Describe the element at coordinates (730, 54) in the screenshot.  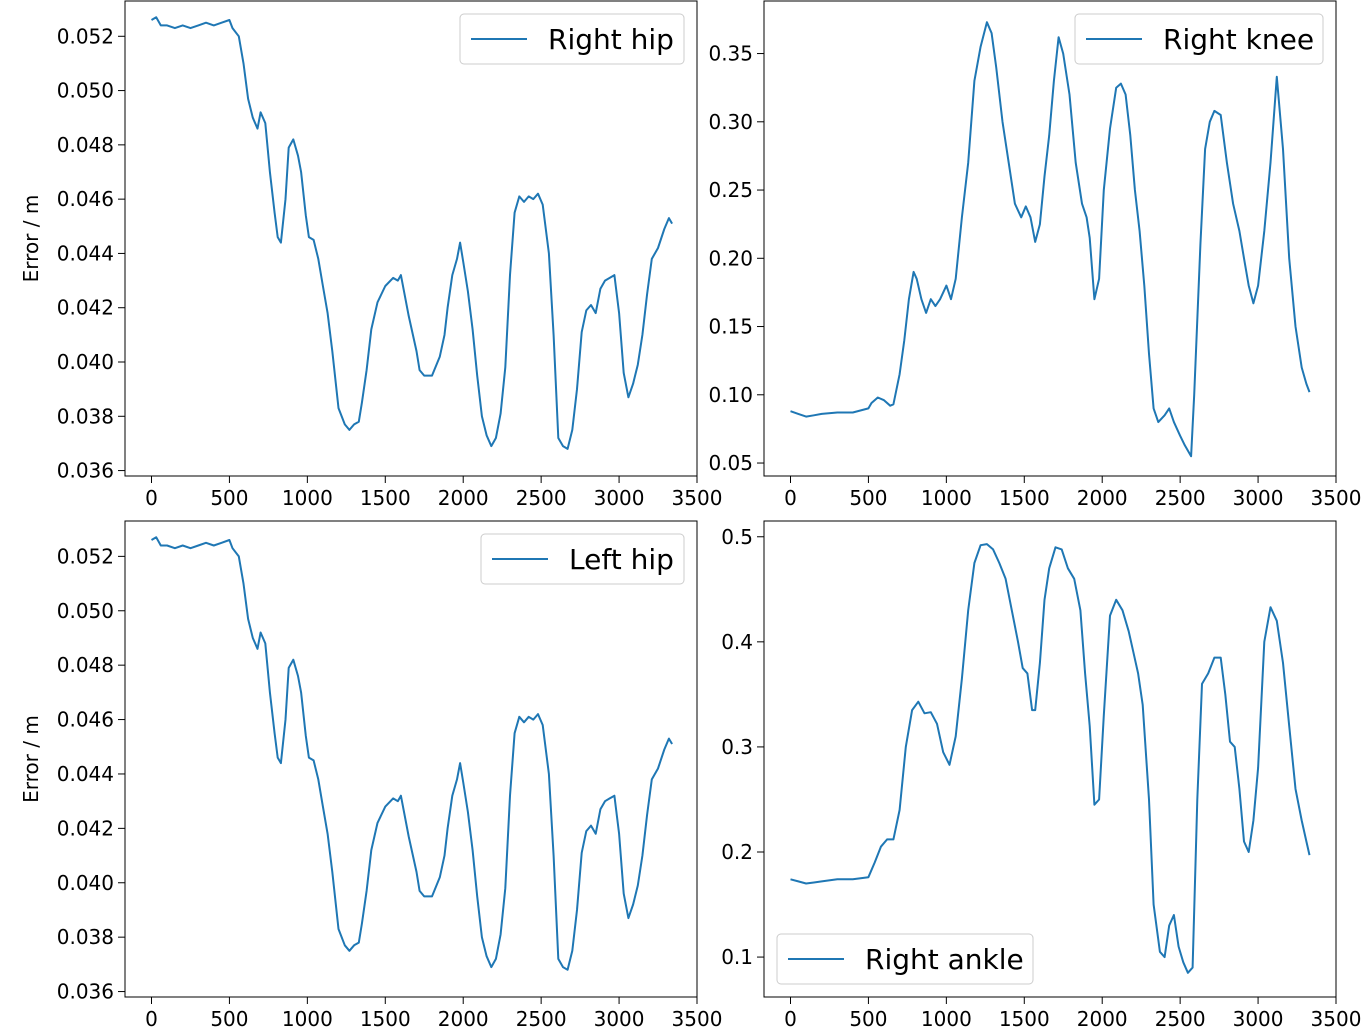
I see `y-tick-label: 0.35` at that location.